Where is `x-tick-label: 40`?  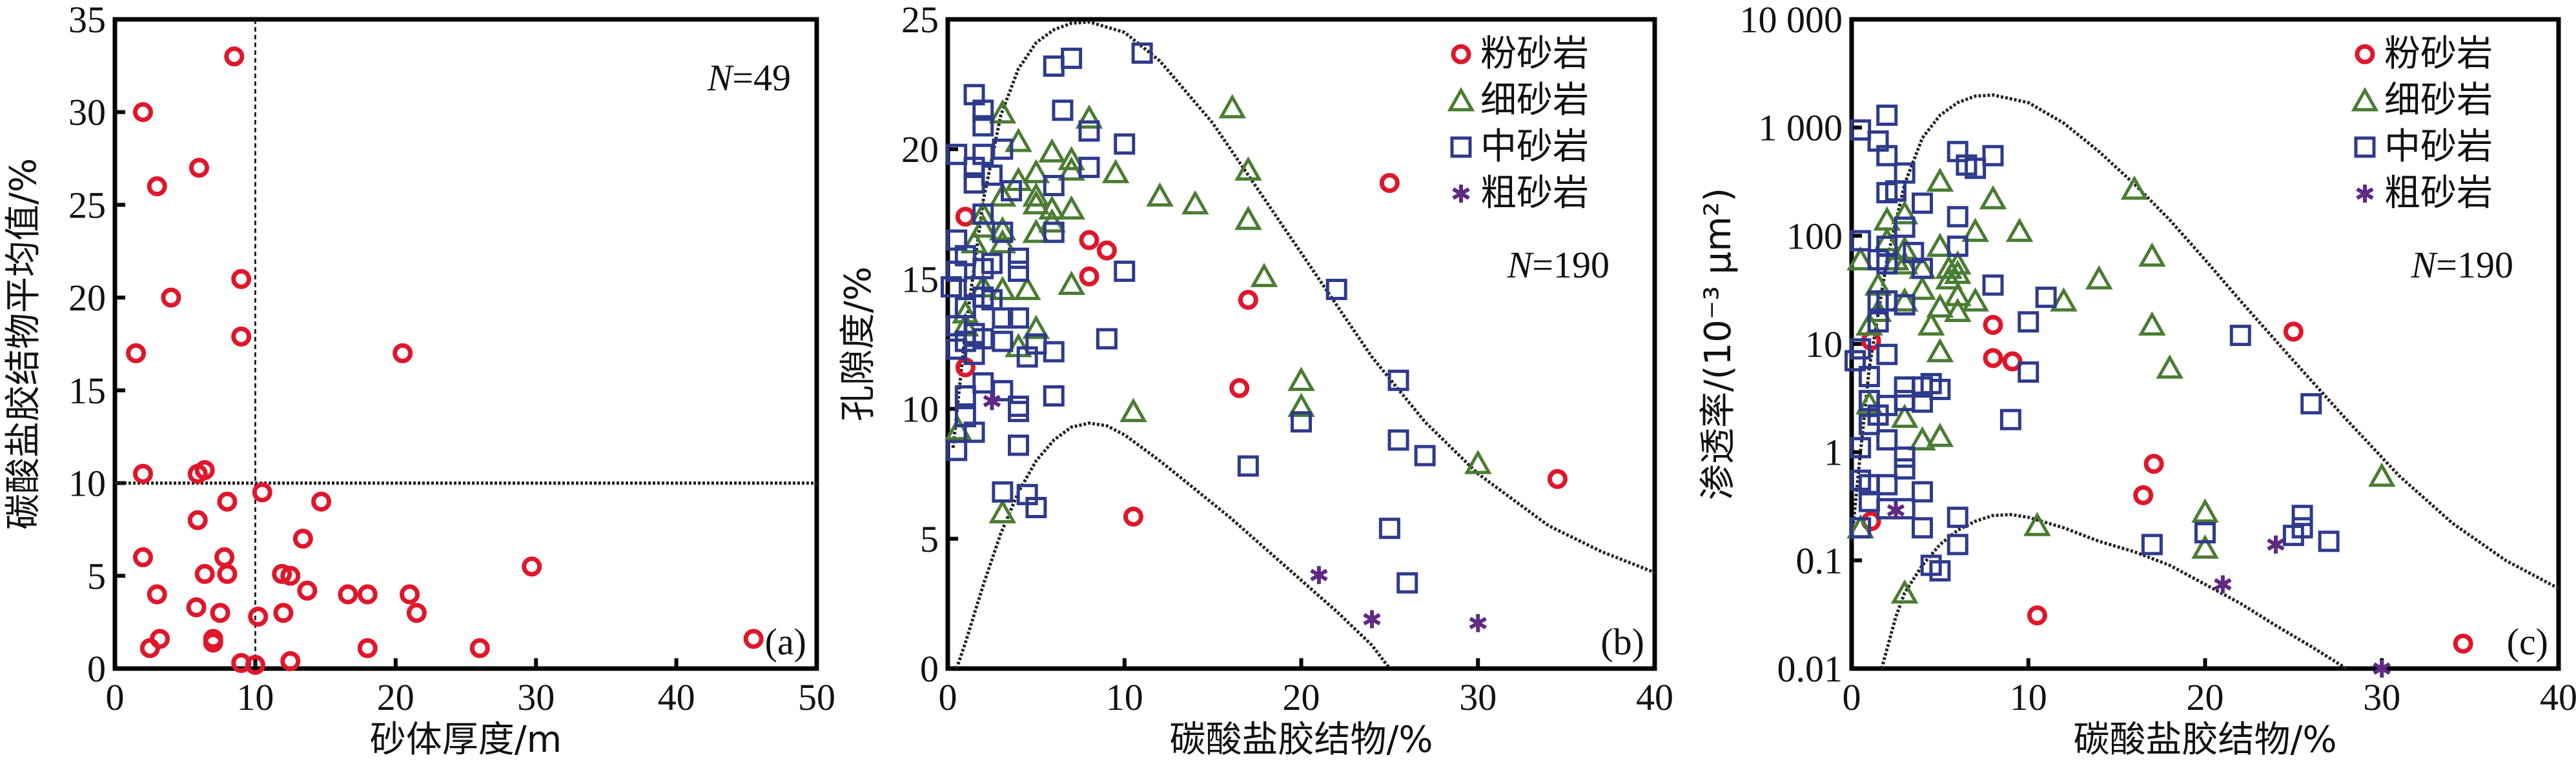 x-tick-label: 40 is located at coordinates (2558, 697).